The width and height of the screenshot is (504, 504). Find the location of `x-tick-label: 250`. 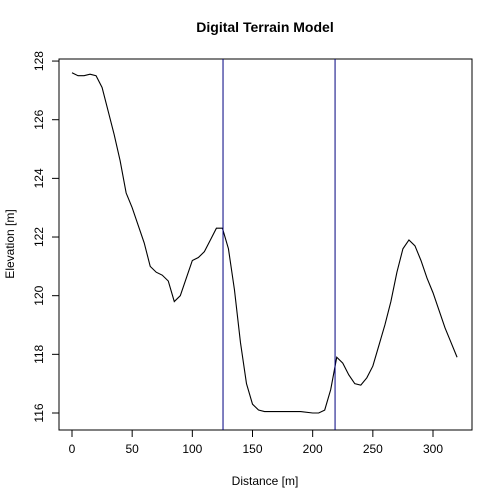

x-tick-label: 250 is located at coordinates (373, 449).